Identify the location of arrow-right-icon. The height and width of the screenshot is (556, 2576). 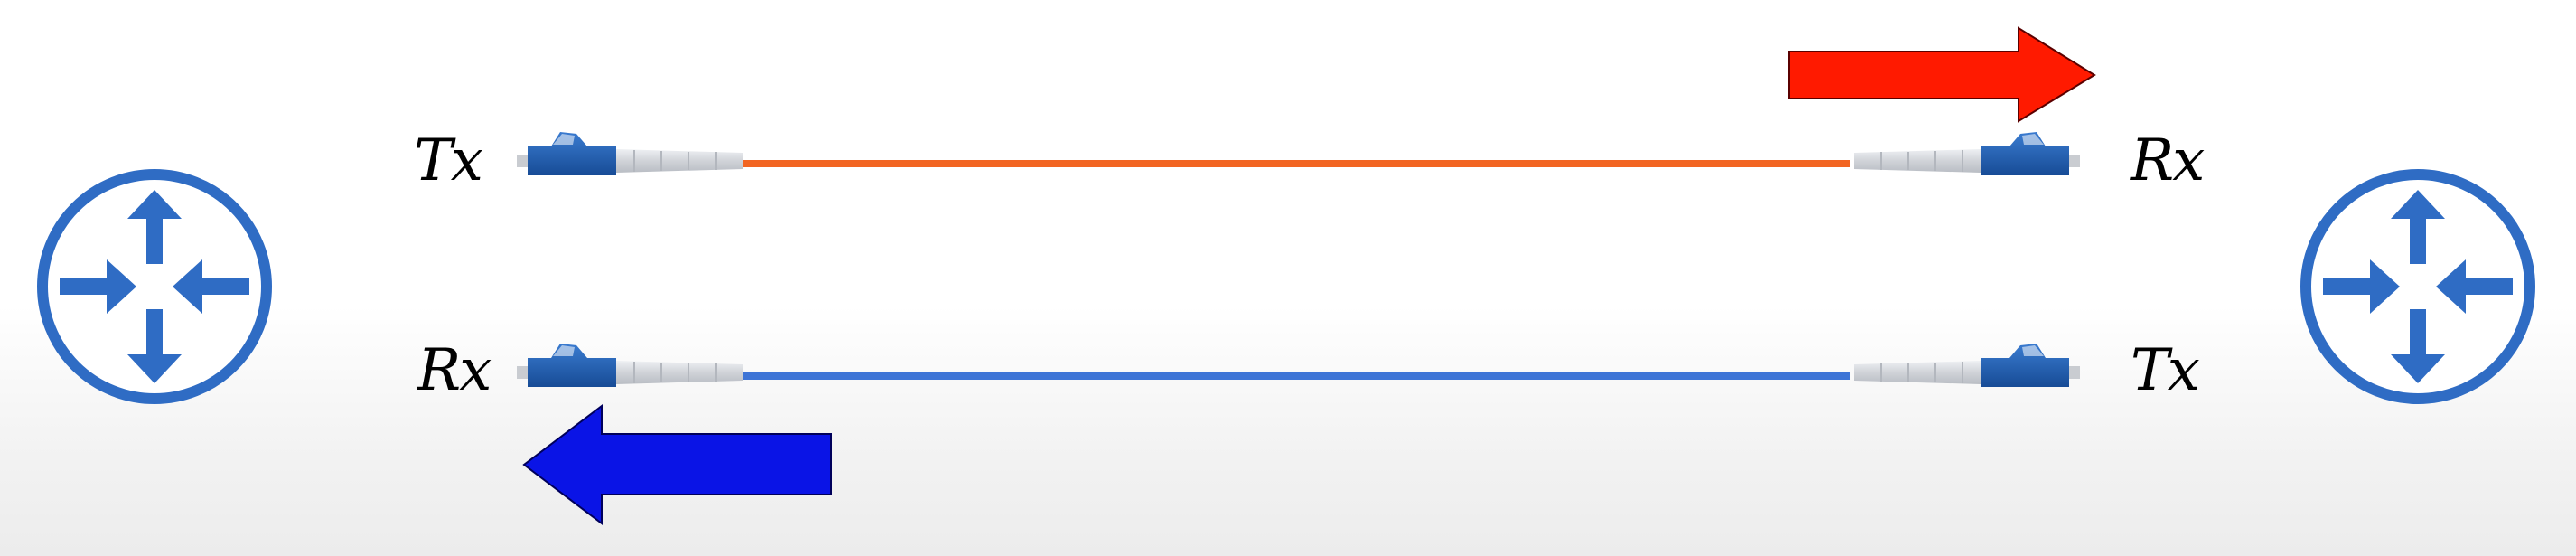
(1942, 74).